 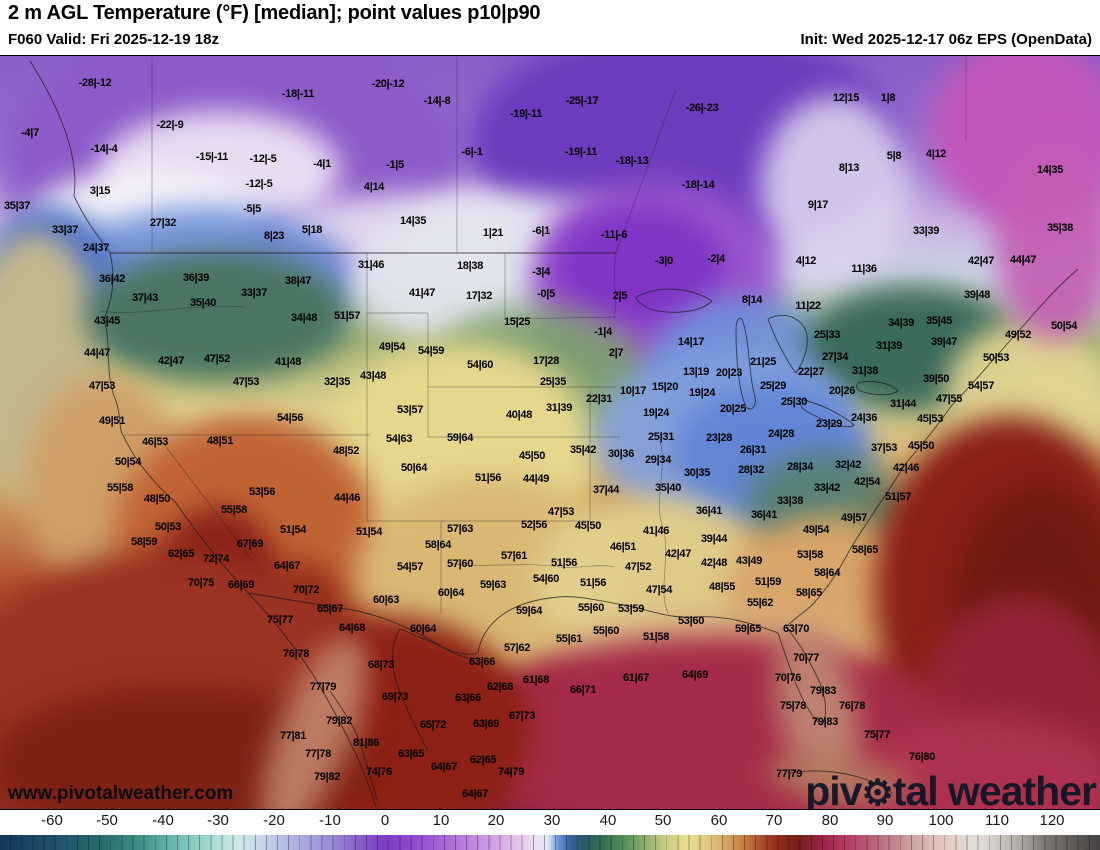 What do you see at coordinates (695, 675) in the screenshot?
I see `point-value: 64|69` at bounding box center [695, 675].